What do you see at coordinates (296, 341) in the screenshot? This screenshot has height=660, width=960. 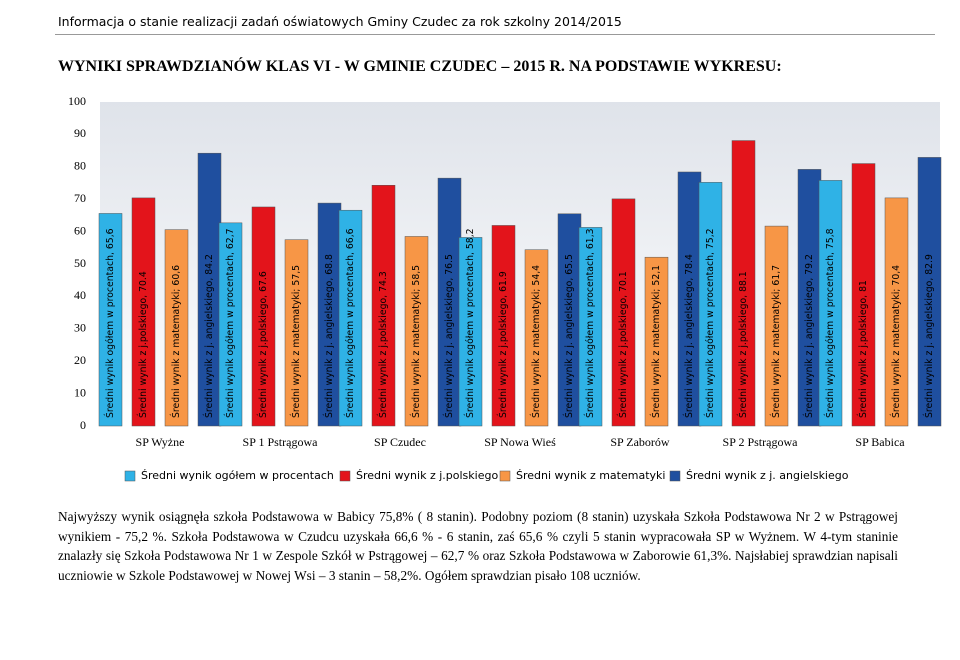 I see `data-label: Średni wynik z matematyki; 57,5` at bounding box center [296, 341].